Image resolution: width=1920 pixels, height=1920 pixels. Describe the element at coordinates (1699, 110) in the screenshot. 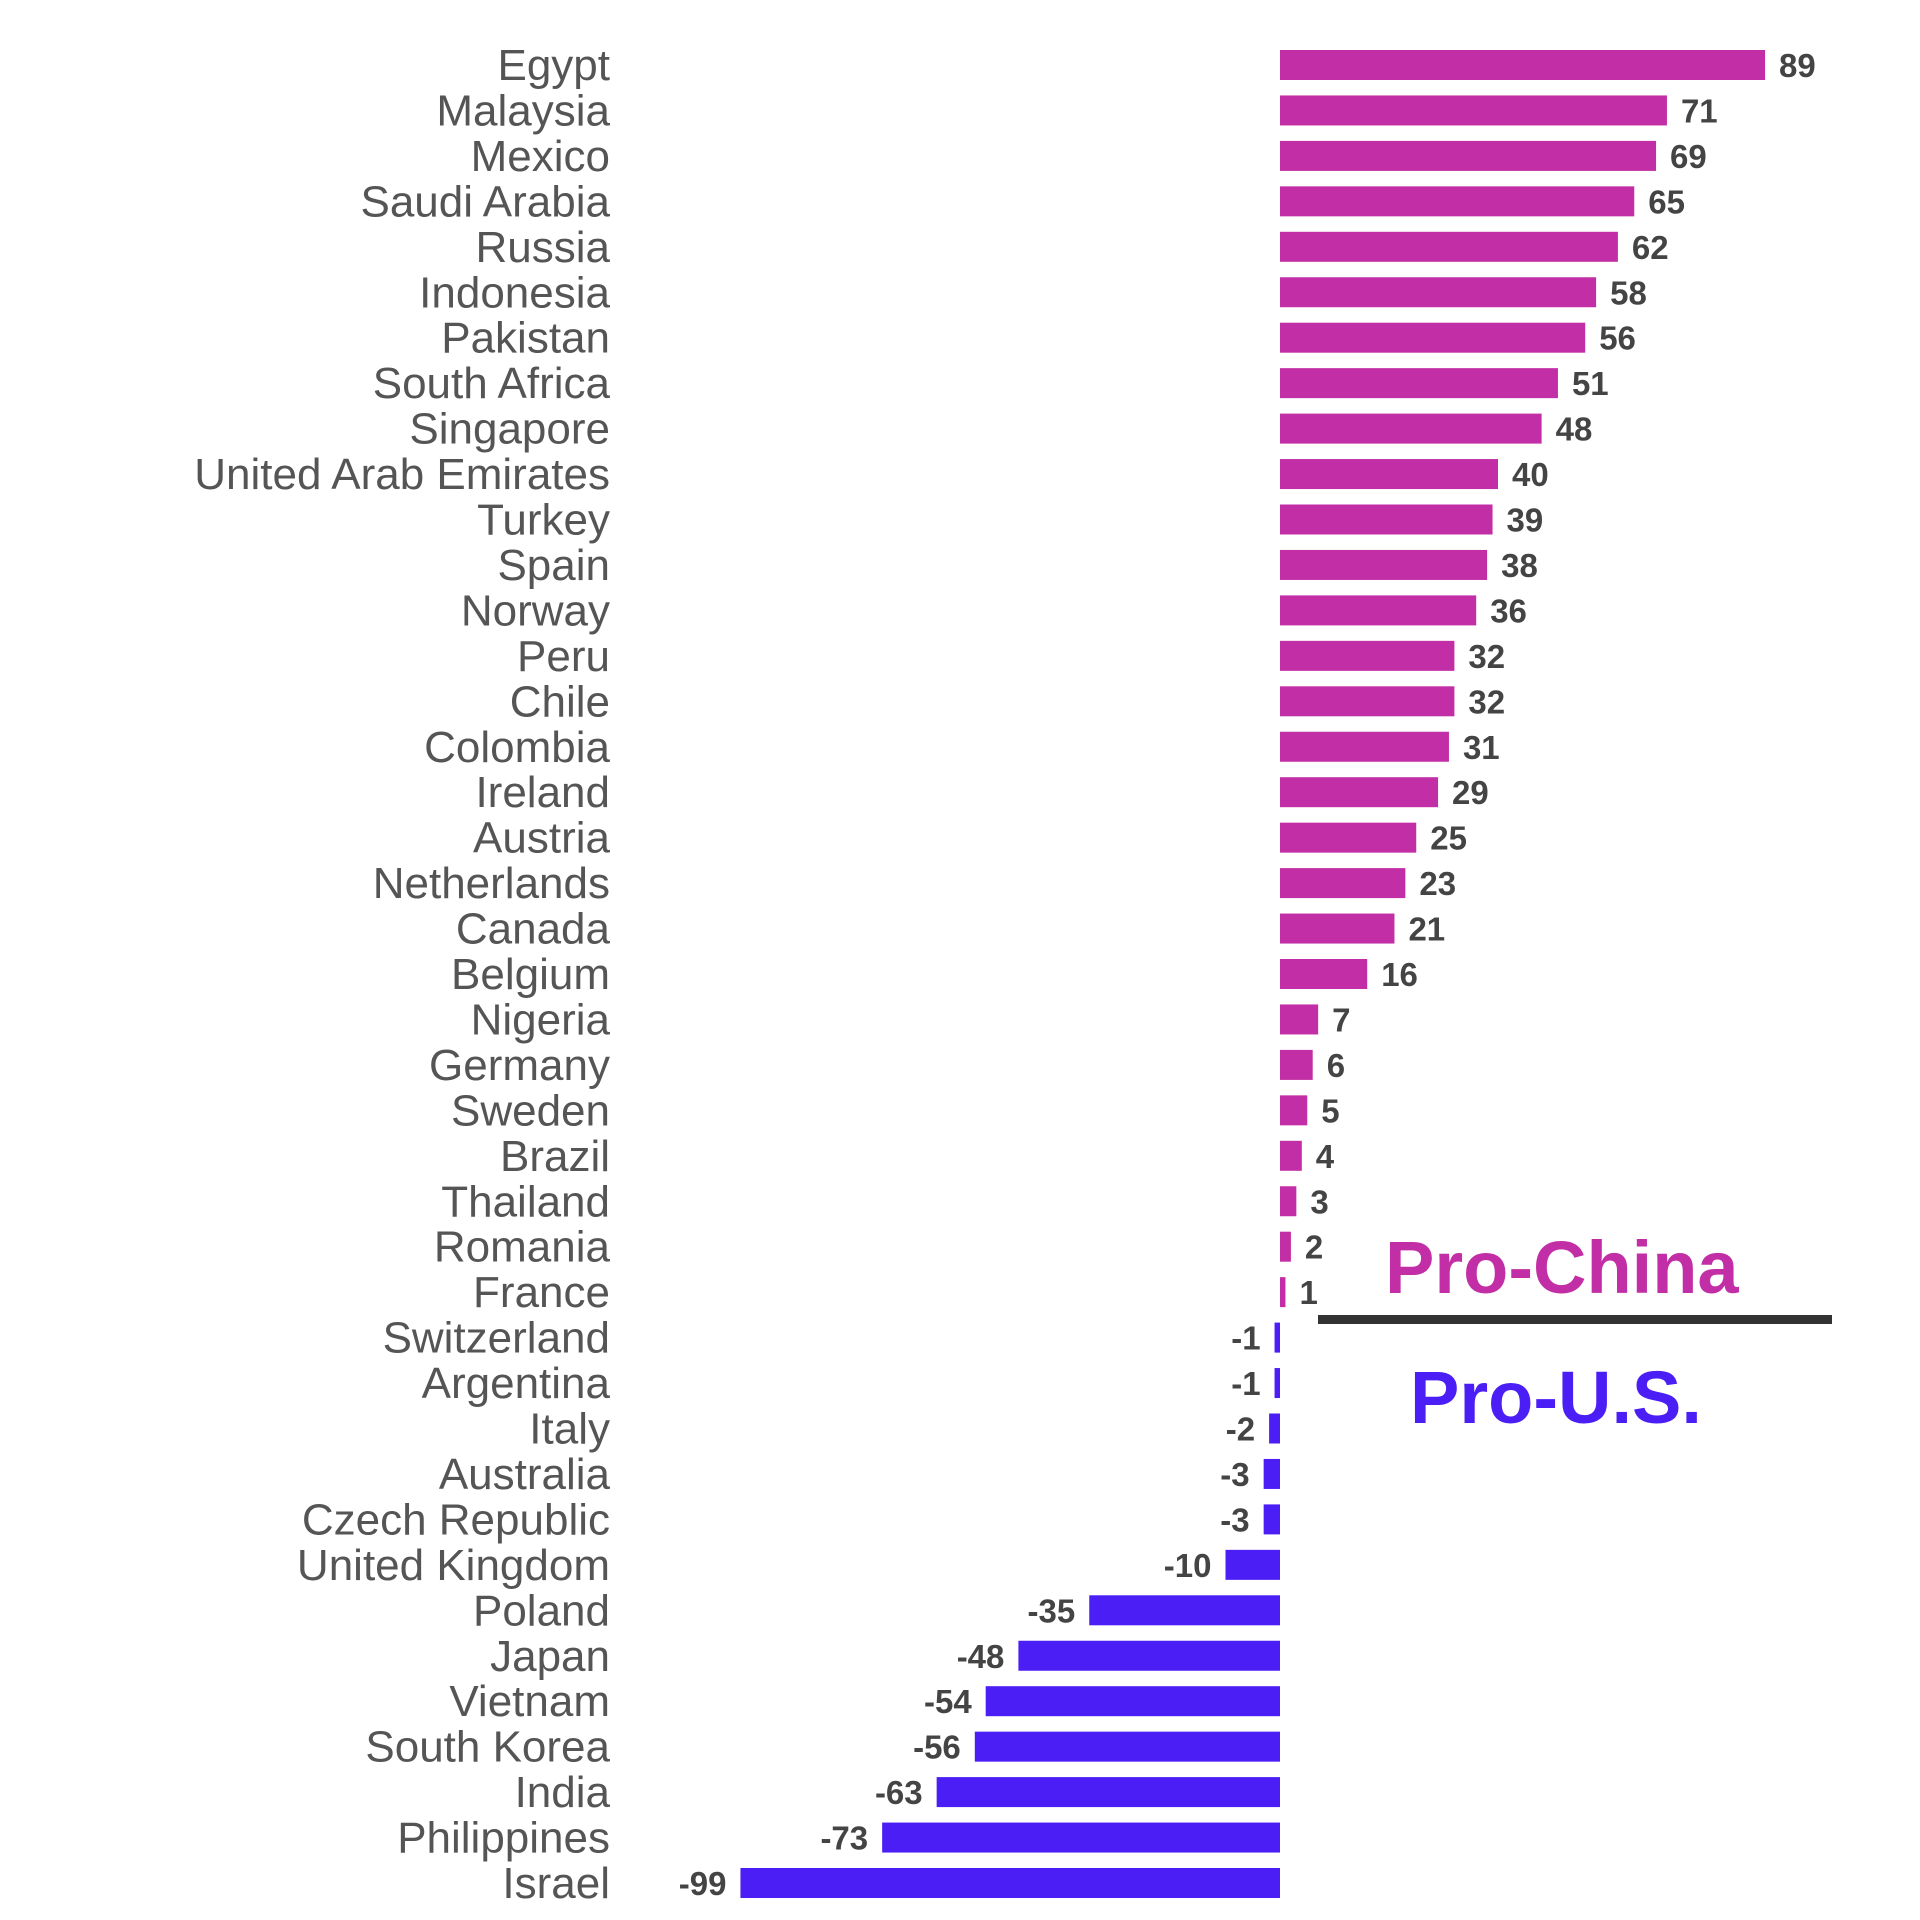

I see `value-label: 71` at that location.